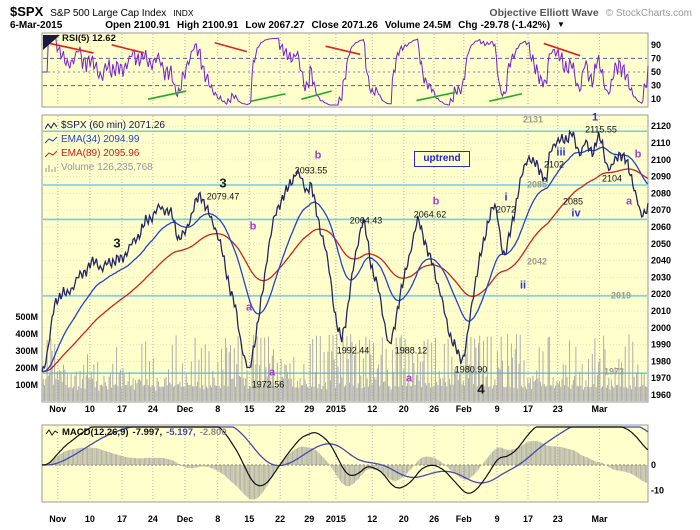 Image resolution: width=700 pixels, height=530 pixels. Describe the element at coordinates (661, 361) in the screenshot. I see `axis-tick-label: 1980` at that location.